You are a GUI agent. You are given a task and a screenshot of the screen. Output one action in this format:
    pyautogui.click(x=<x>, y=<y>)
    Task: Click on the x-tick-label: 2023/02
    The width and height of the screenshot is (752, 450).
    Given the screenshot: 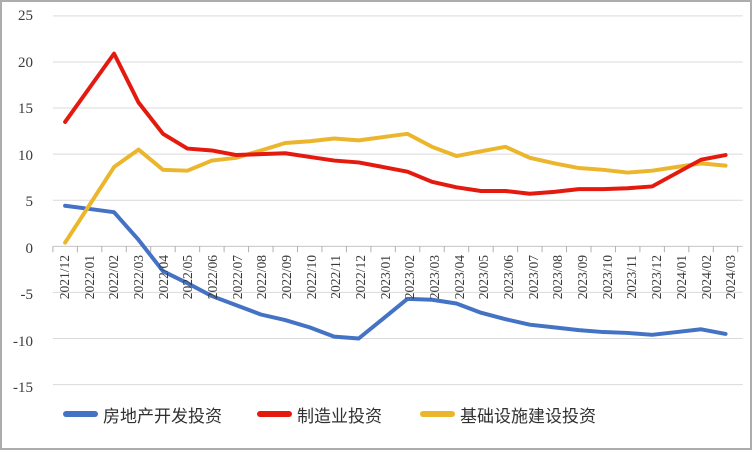 What is the action you would take?
    pyautogui.click(x=410, y=276)
    